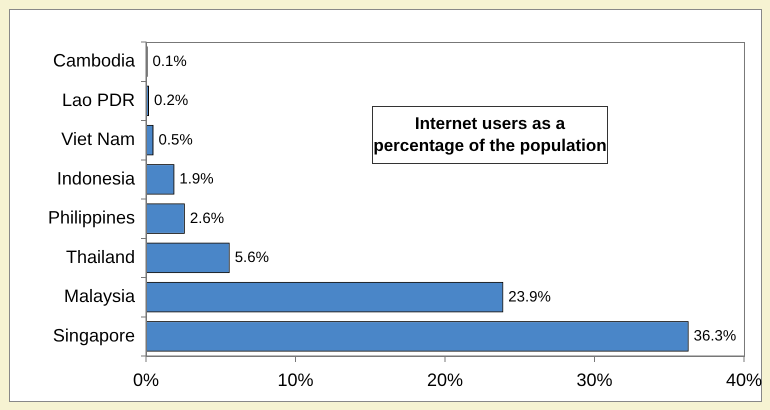  Describe the element at coordinates (94, 60) in the screenshot. I see `y-tick-label: Cambodia` at that location.